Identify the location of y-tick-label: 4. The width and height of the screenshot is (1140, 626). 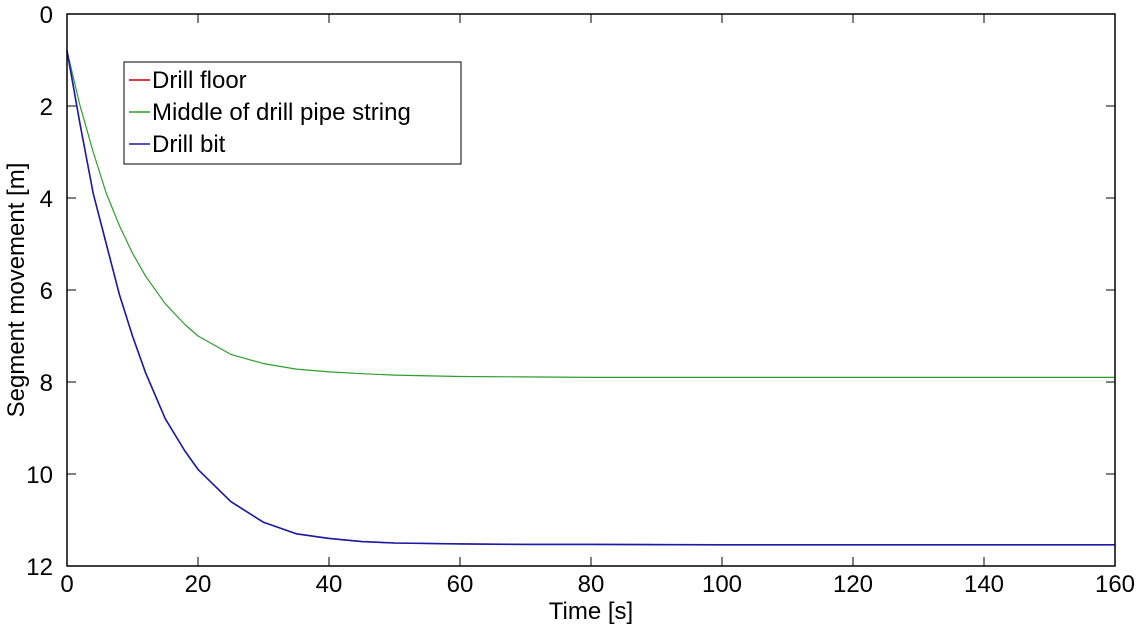
(46, 199).